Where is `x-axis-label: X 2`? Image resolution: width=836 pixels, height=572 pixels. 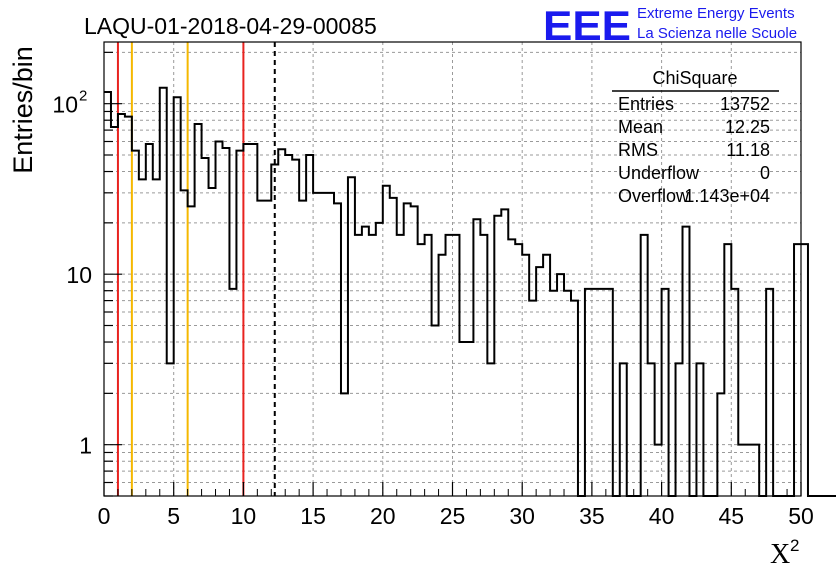
x-axis-label: X 2 is located at coordinates (784, 553).